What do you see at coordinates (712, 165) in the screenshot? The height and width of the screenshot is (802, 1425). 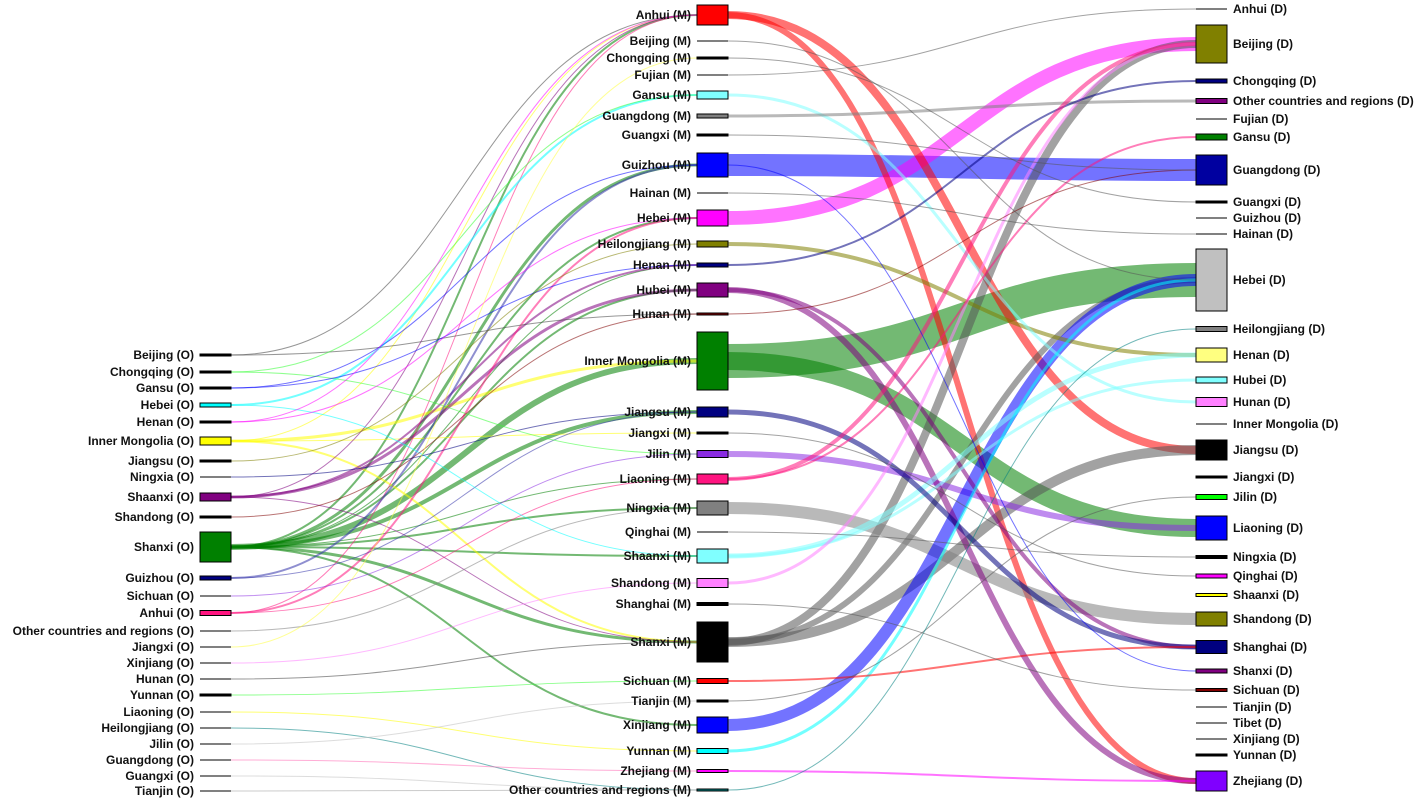 I see `node-guizhou-m` at bounding box center [712, 165].